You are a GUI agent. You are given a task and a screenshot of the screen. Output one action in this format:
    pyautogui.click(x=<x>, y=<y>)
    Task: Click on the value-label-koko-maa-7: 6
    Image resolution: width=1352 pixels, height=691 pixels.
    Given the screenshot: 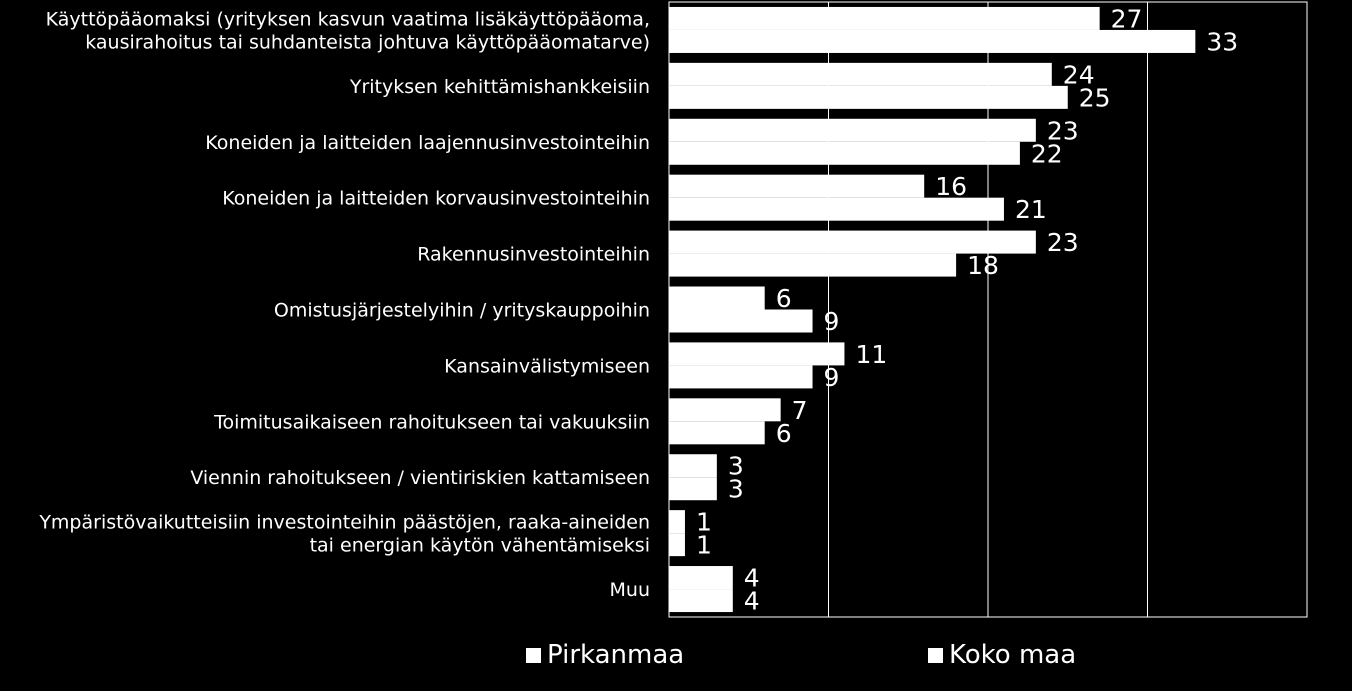 What is the action you would take?
    pyautogui.click(x=784, y=433)
    